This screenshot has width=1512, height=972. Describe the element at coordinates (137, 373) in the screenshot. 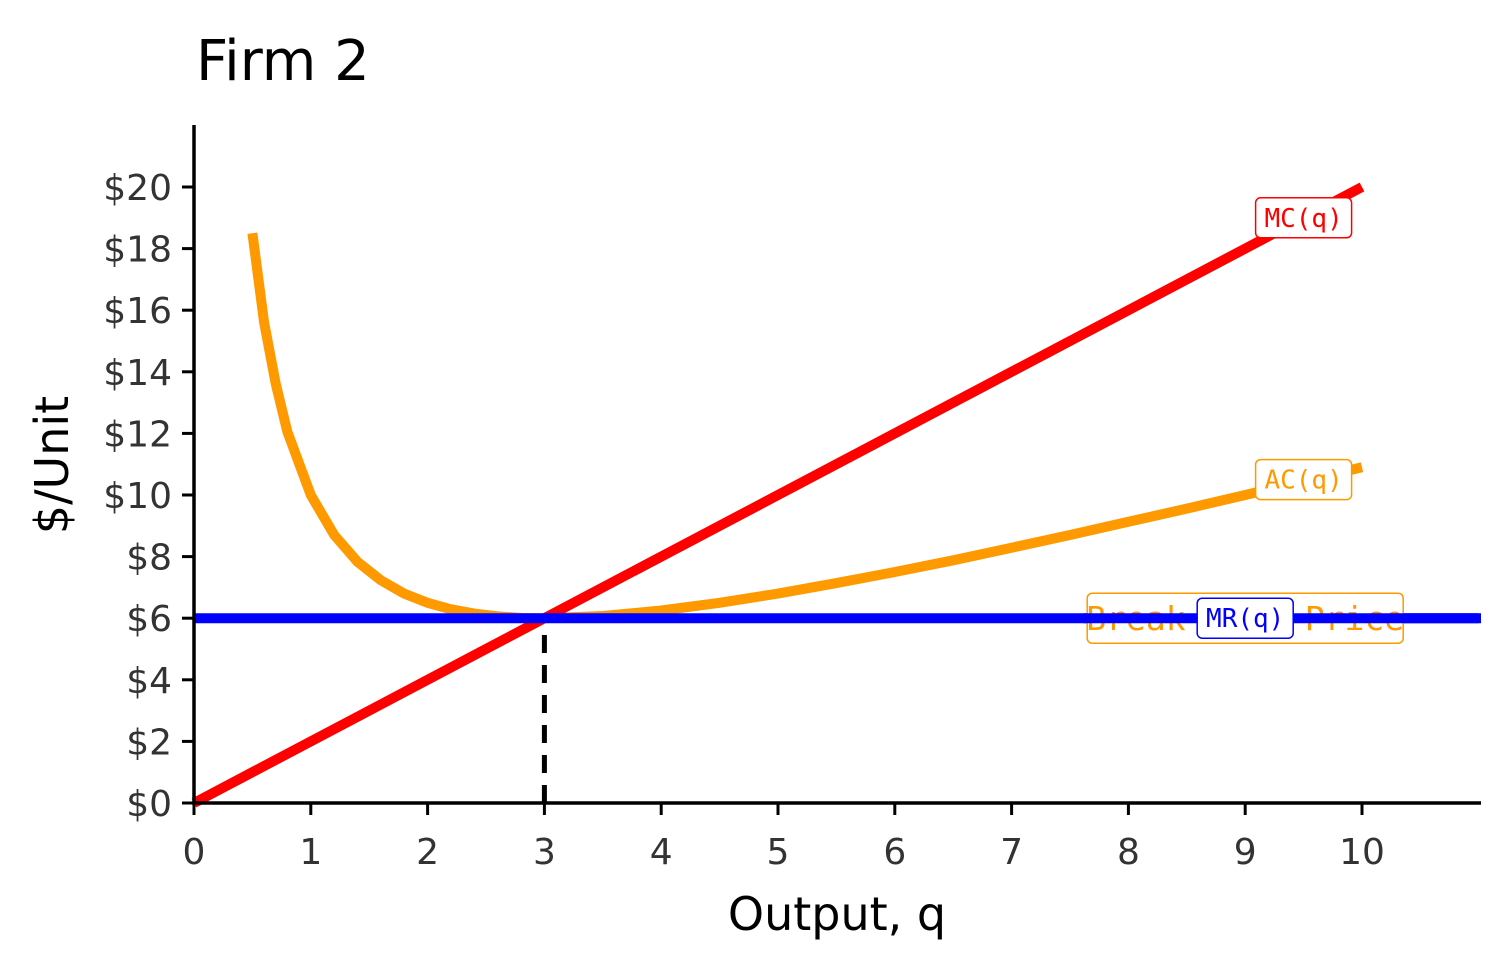

I see `y-tick-label: $14` at that location.